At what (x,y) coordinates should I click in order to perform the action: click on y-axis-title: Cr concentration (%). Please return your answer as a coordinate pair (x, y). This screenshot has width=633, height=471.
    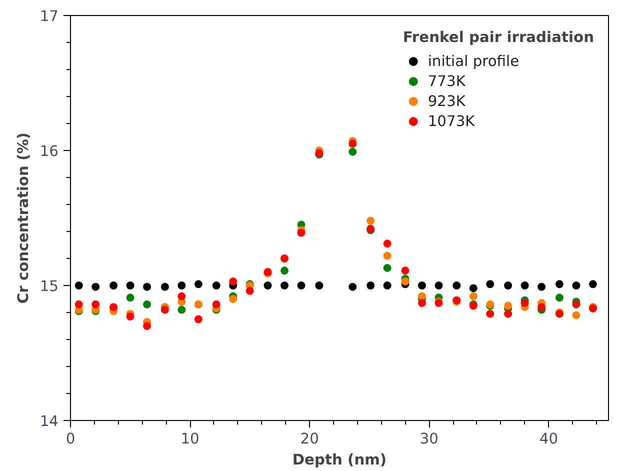
    Looking at the image, I should click on (23, 218).